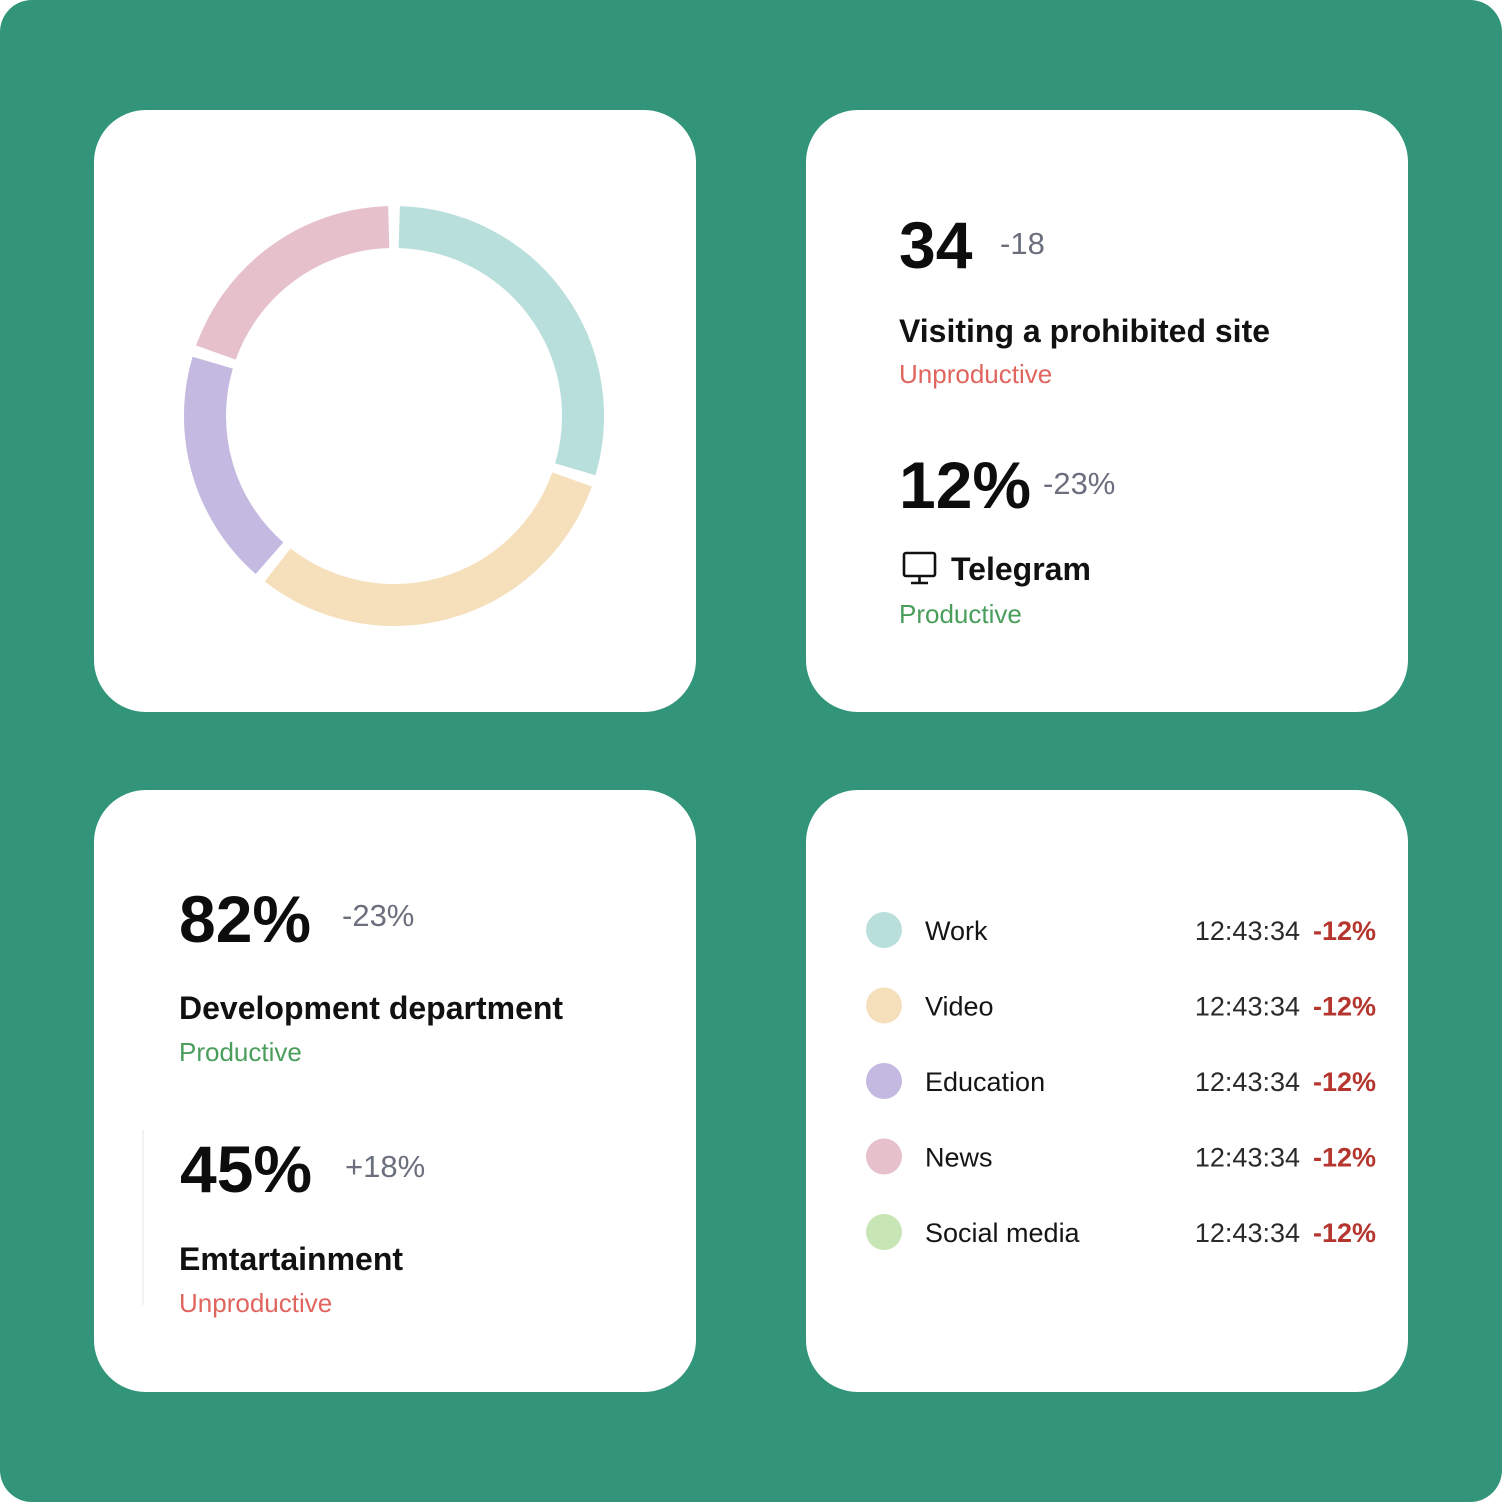 The image size is (1502, 1502). I want to click on stat-title: Telegram, so click(1021, 569).